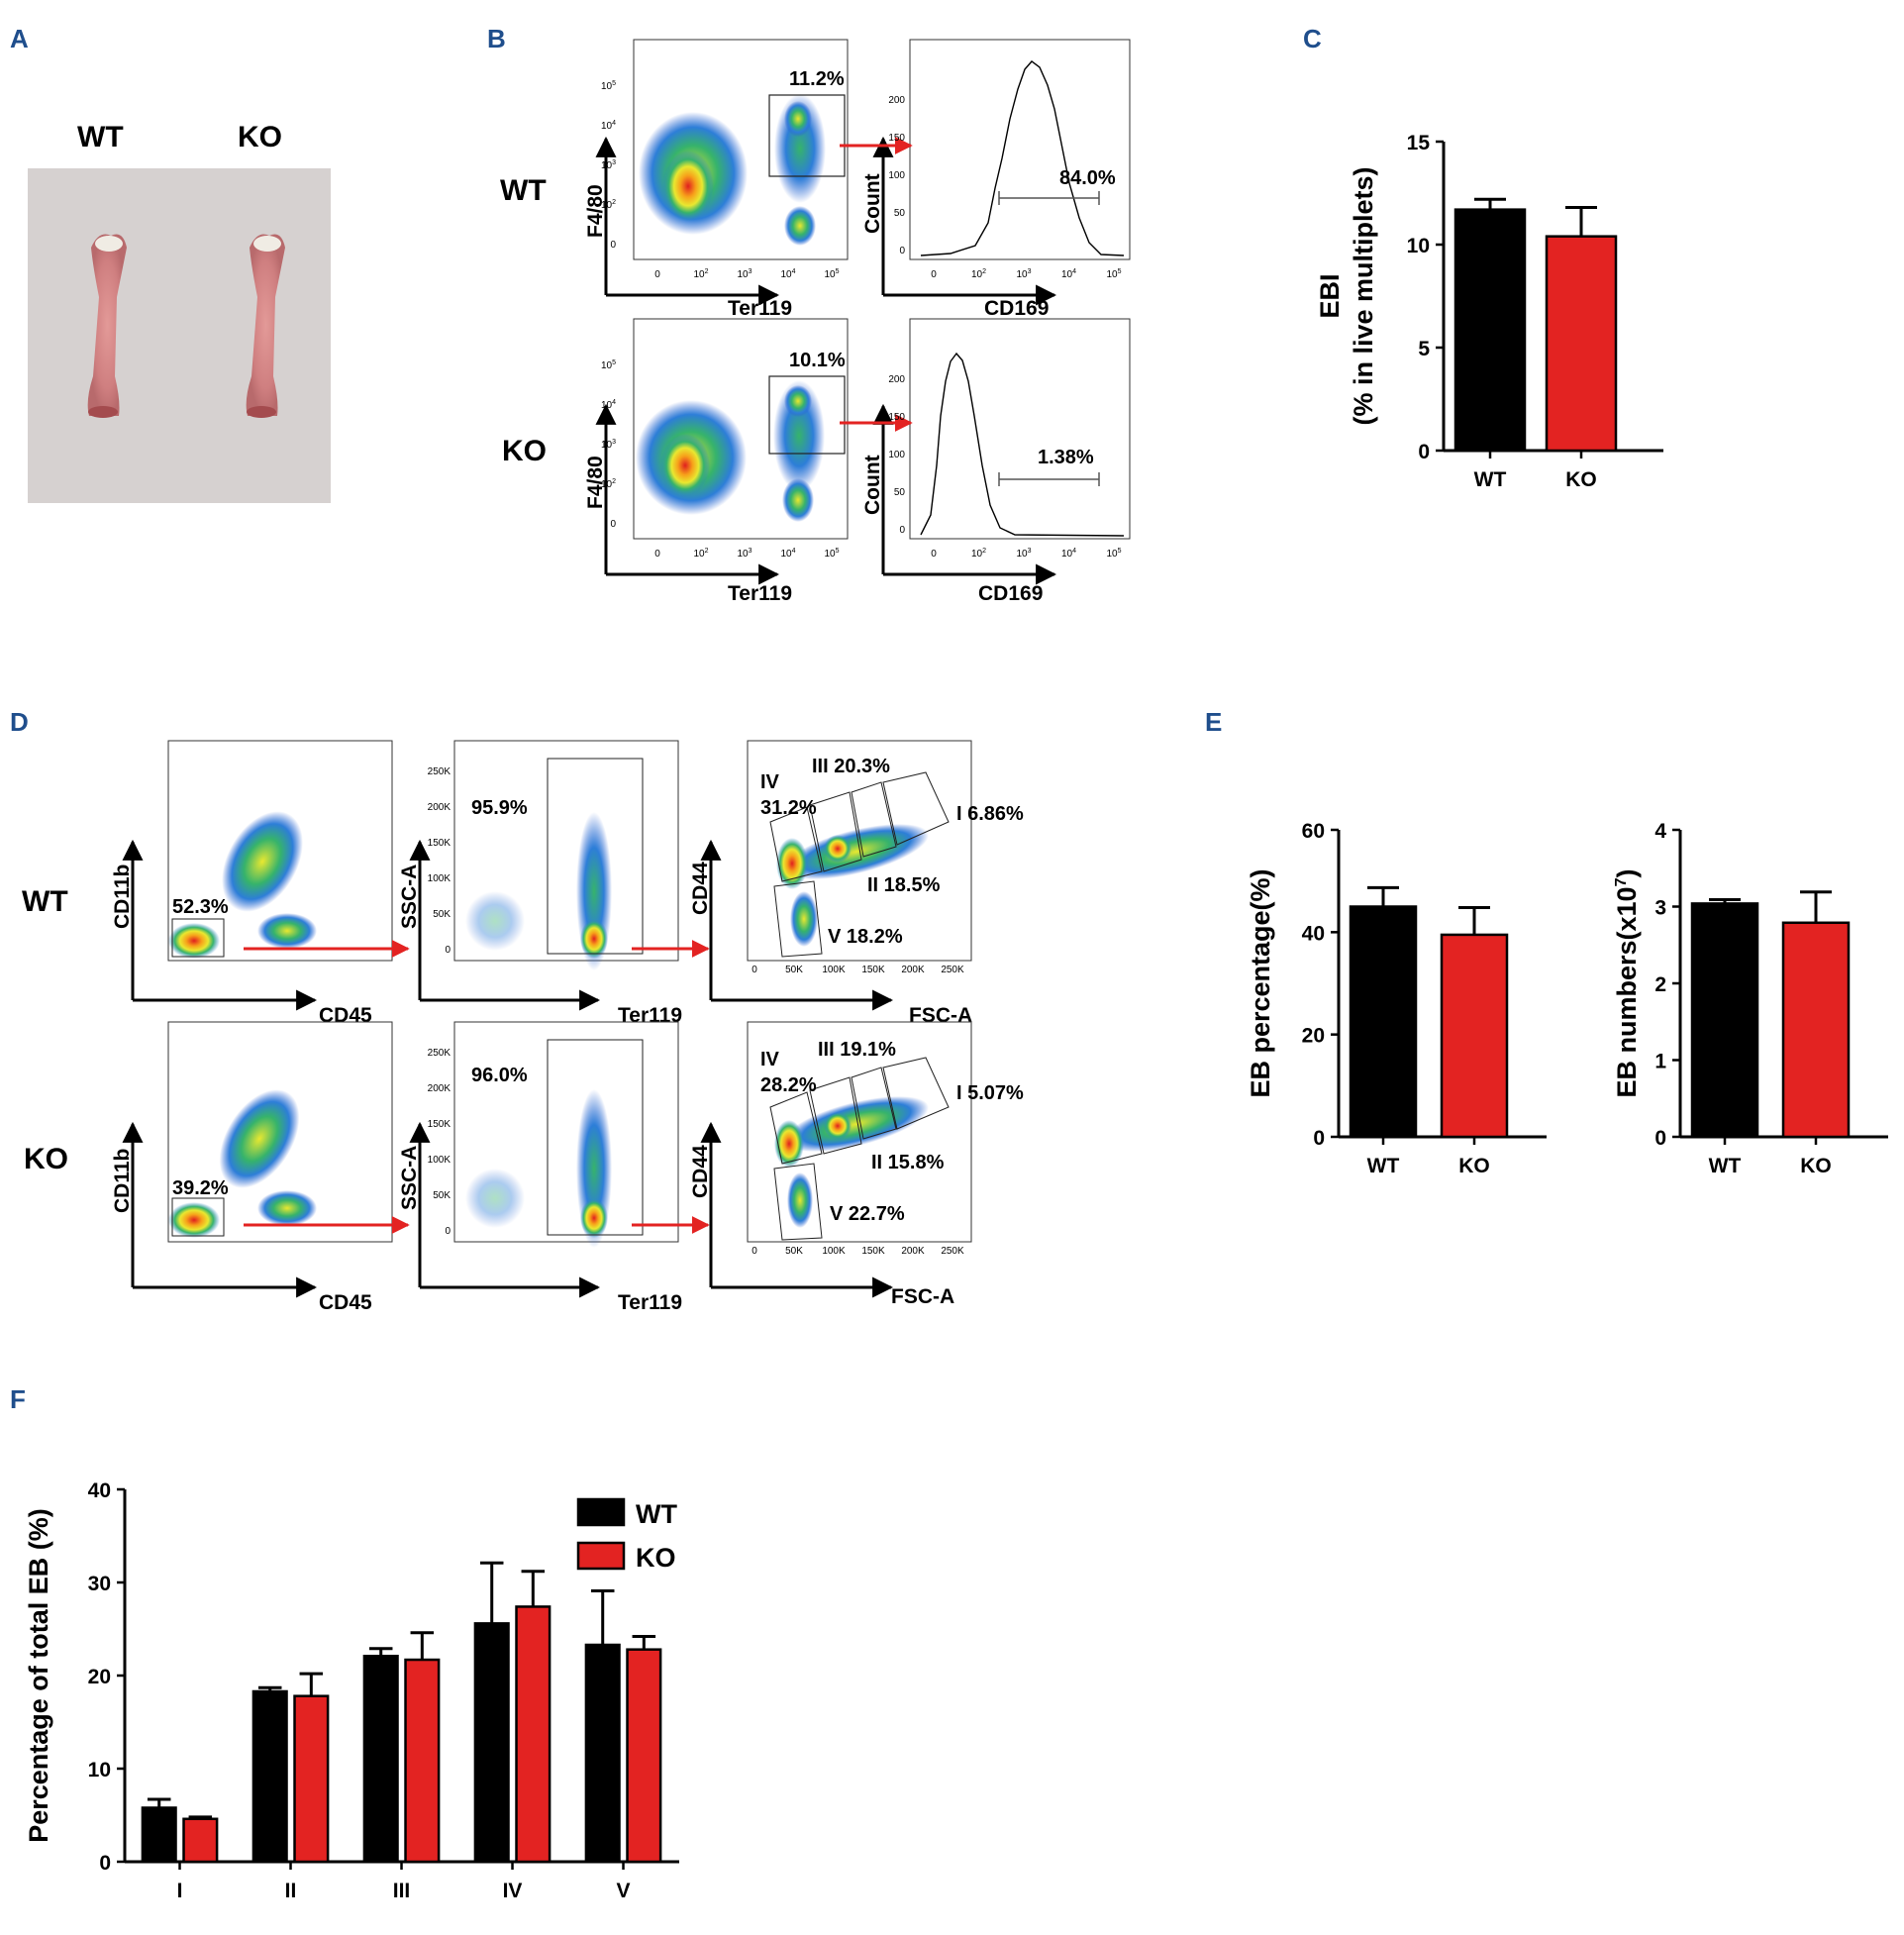 The image size is (1904, 1935). What do you see at coordinates (601, 1512) in the screenshot?
I see `legend-swatch-wt` at bounding box center [601, 1512].